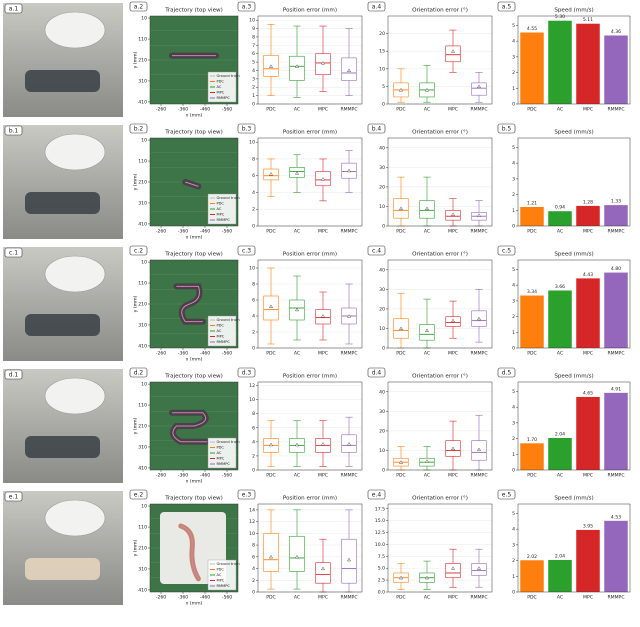  I want to click on trajectory-path-overlay, so click(192, 184).